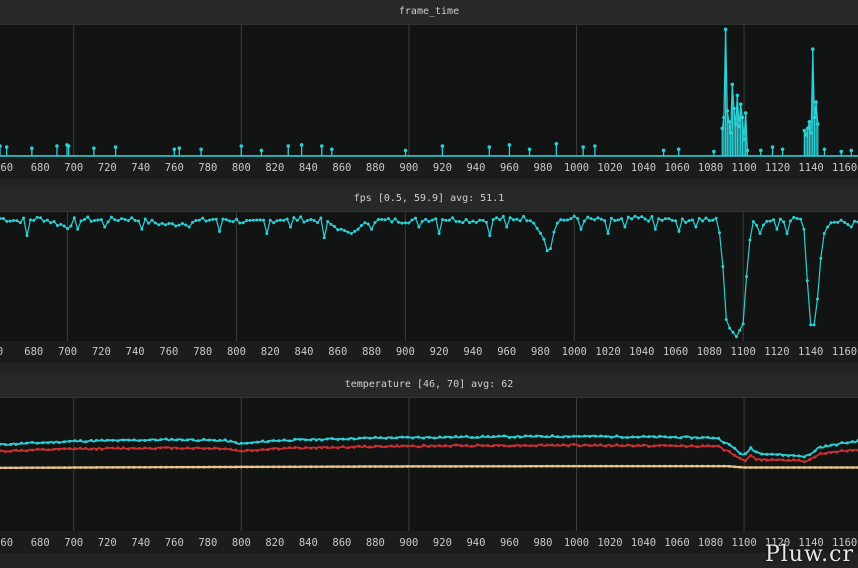 This screenshot has width=858, height=568. Describe the element at coordinates (776, 352) in the screenshot. I see `x-tick-label: 1120` at that location.